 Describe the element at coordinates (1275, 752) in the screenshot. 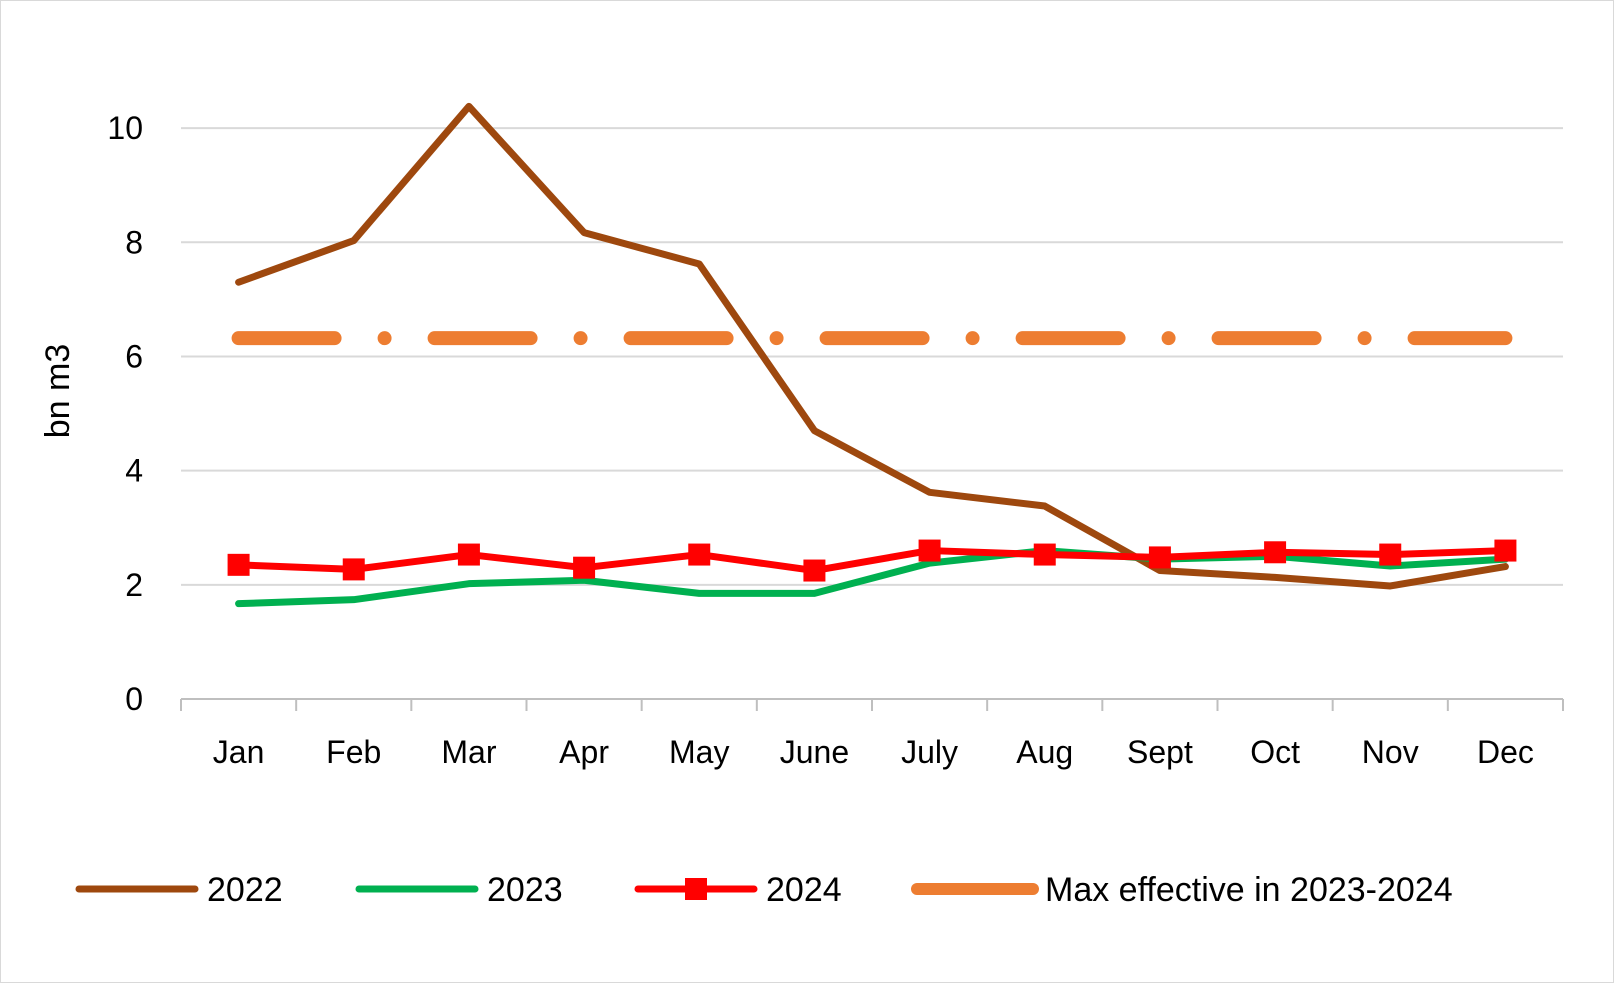

I see `x-tick-label: Oct` at that location.